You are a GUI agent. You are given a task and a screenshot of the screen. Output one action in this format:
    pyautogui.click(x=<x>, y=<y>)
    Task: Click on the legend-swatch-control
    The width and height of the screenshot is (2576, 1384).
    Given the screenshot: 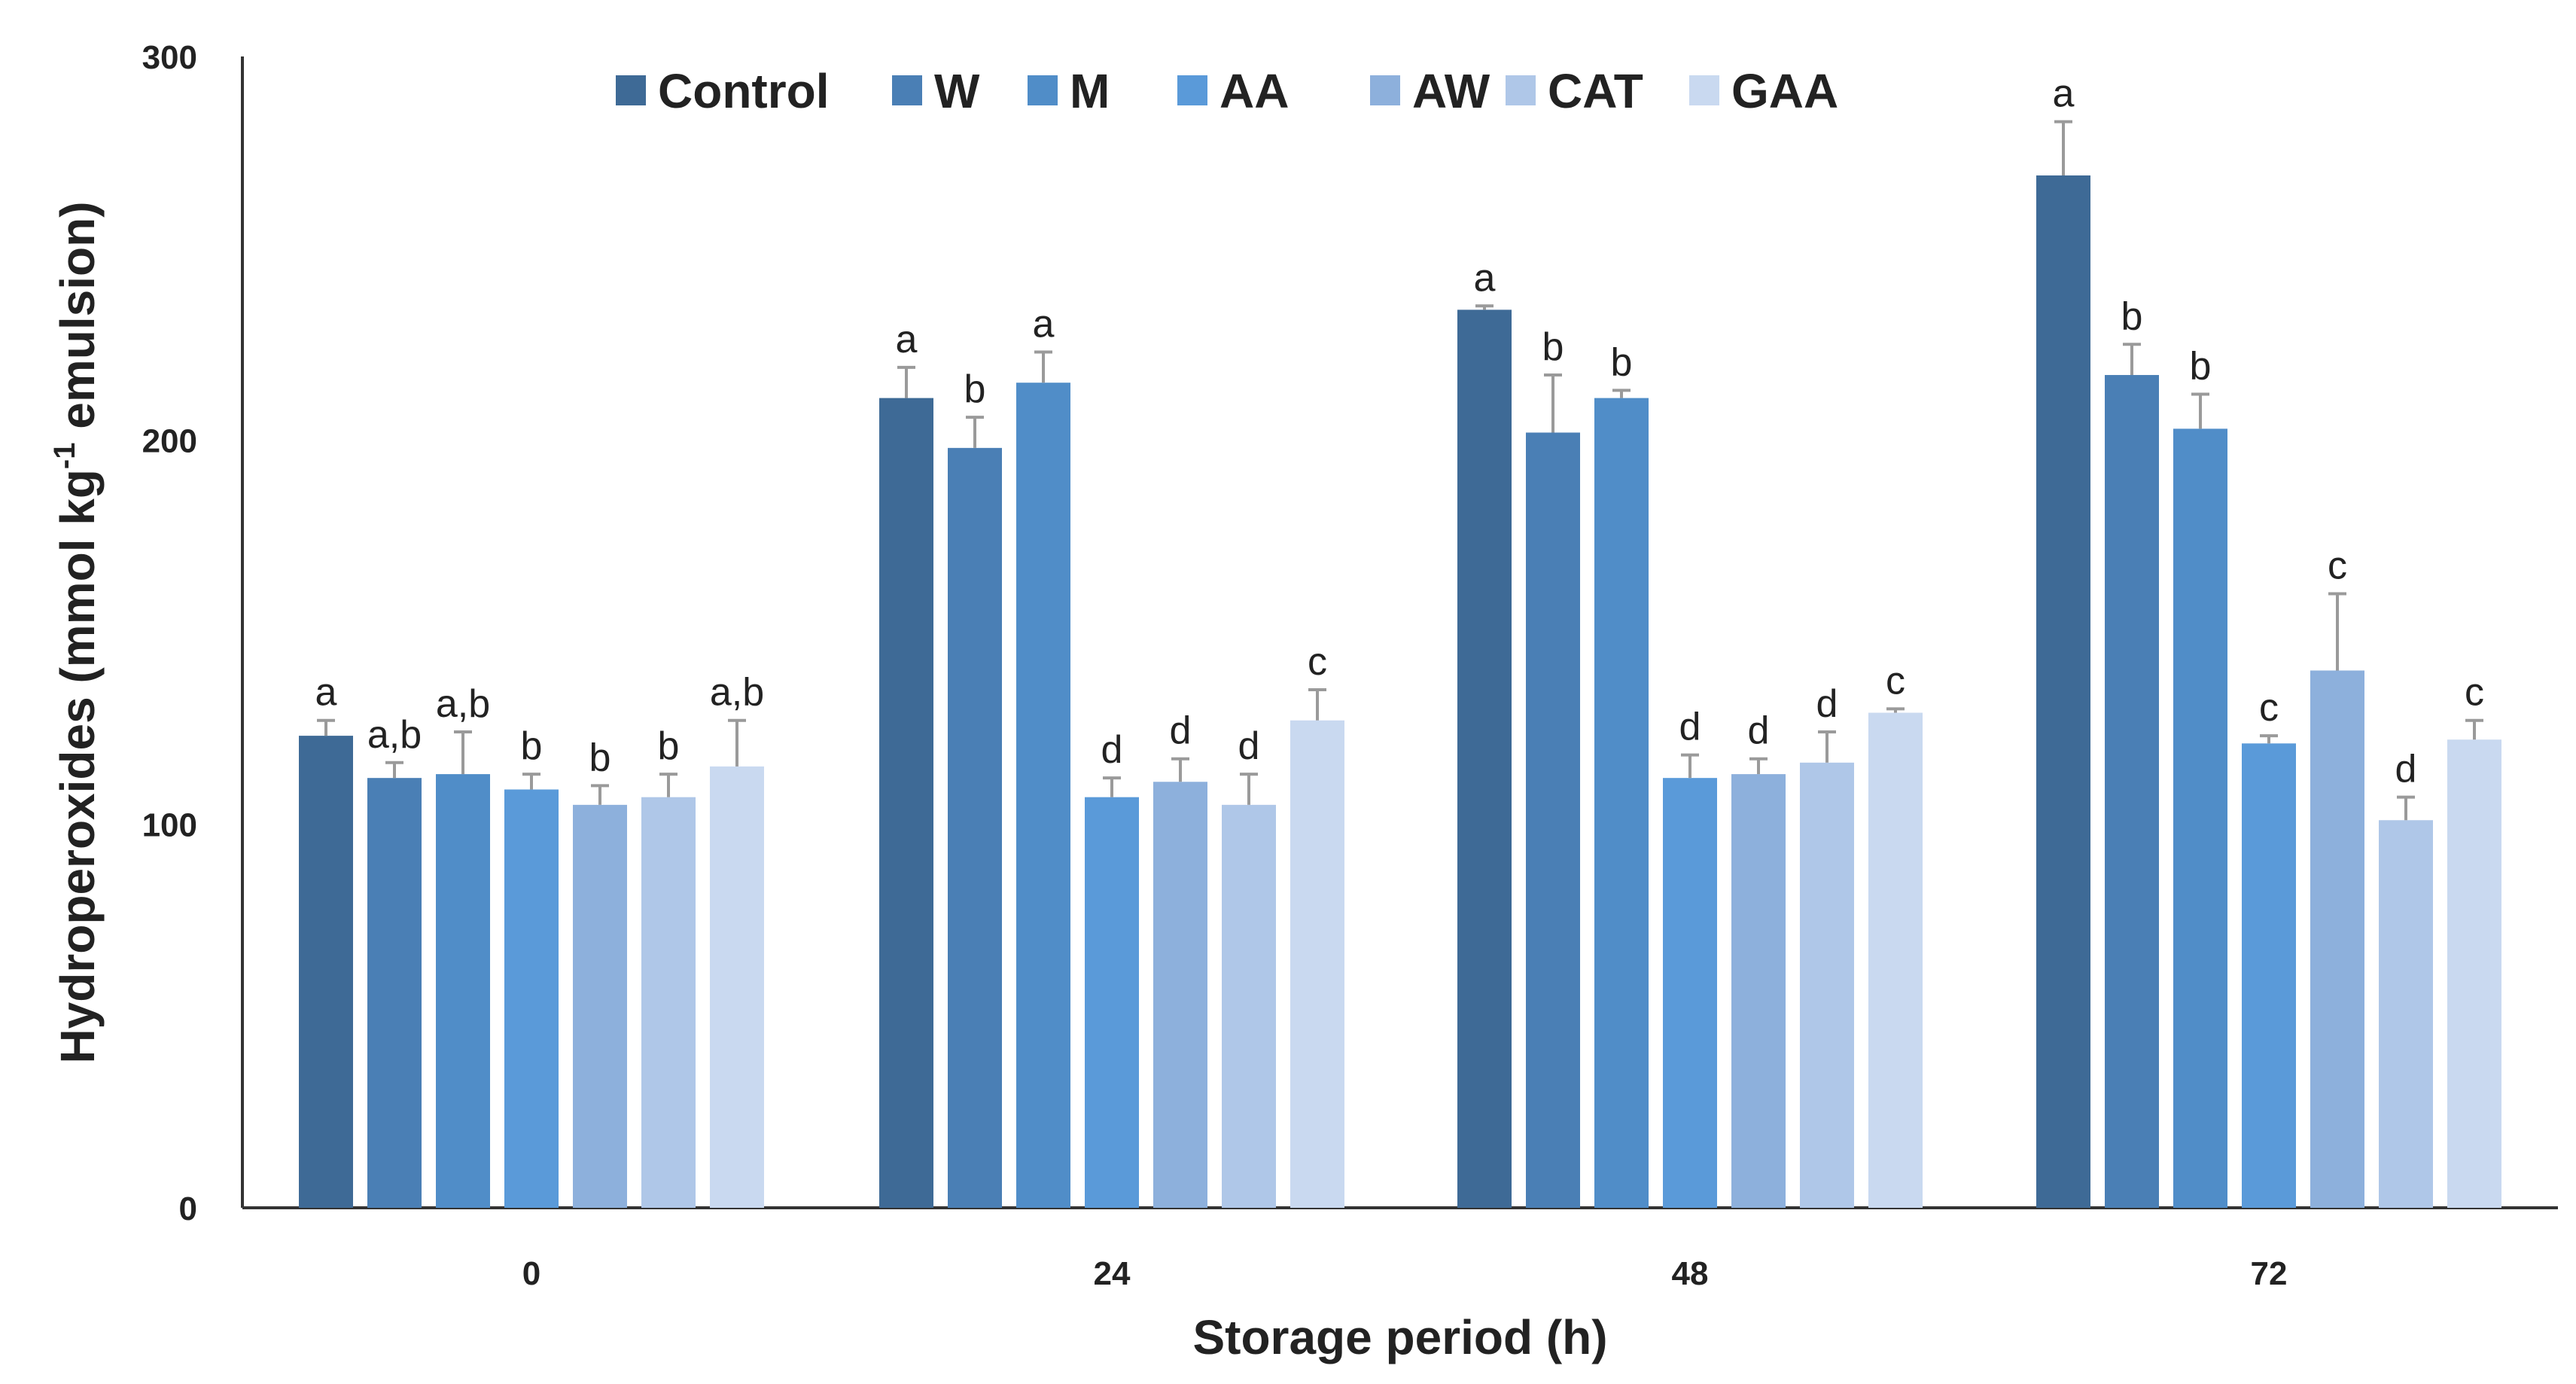 What is the action you would take?
    pyautogui.click(x=631, y=90)
    